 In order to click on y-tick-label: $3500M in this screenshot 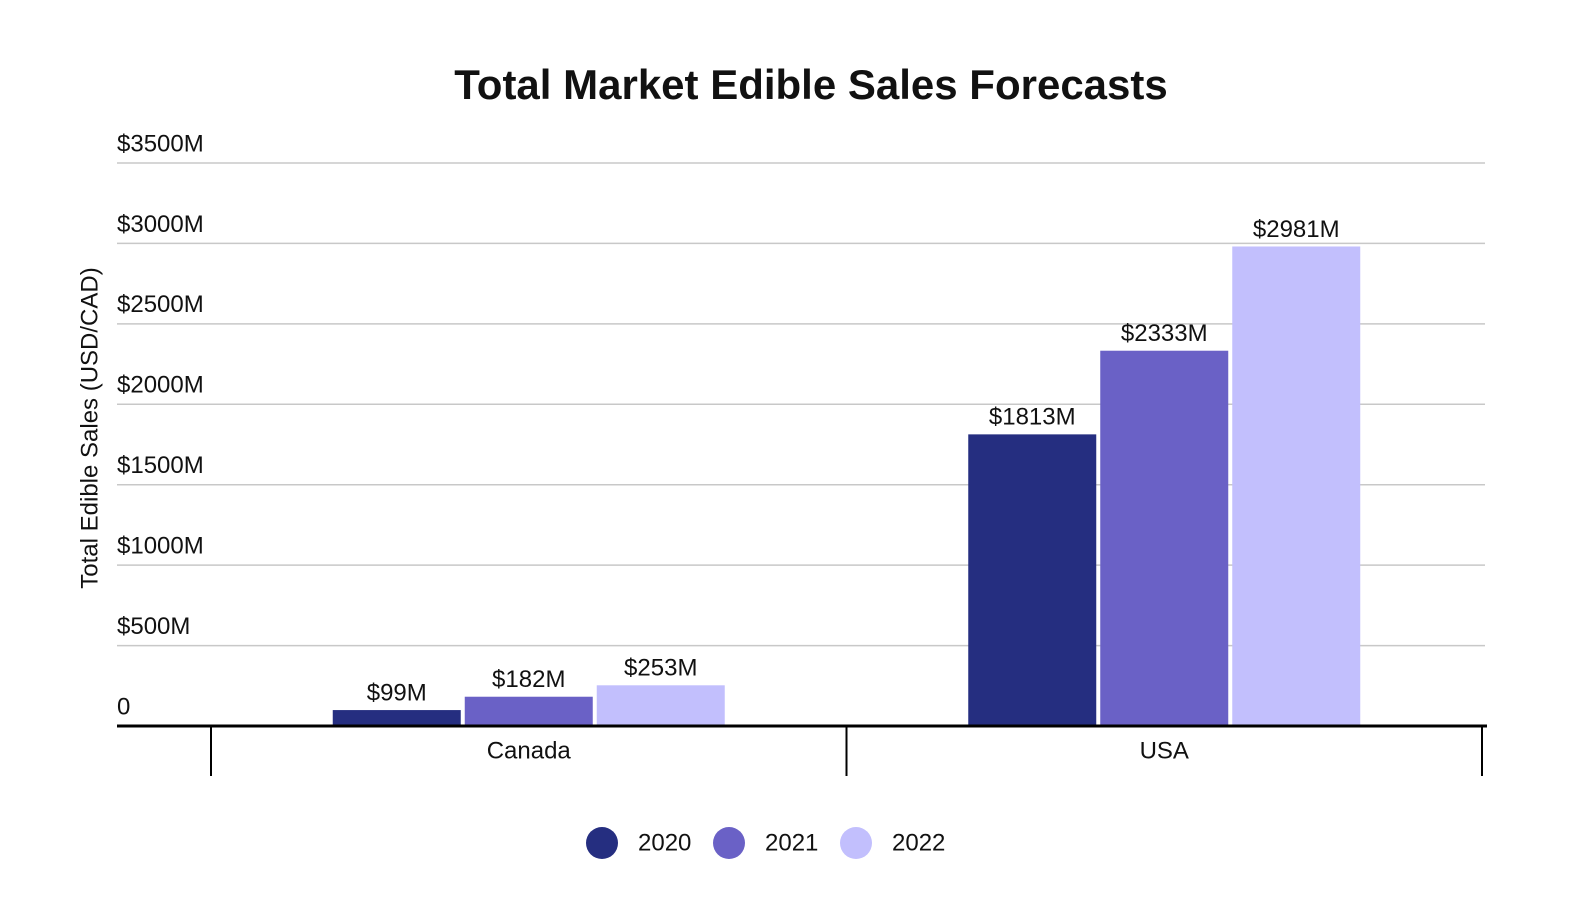, I will do `click(160, 143)`.